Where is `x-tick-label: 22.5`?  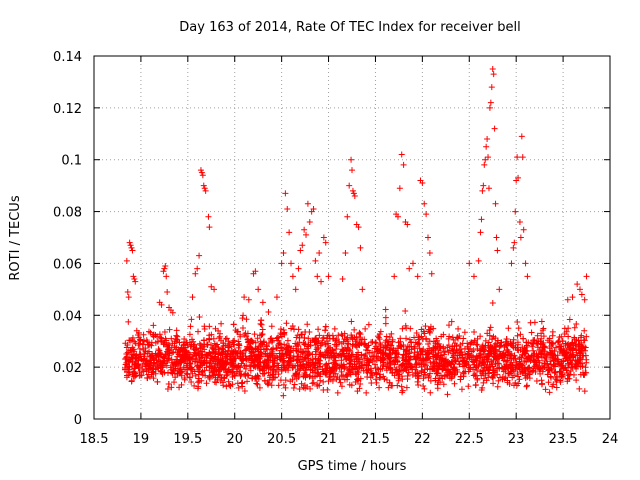
x-tick-label: 22.5 is located at coordinates (469, 439).